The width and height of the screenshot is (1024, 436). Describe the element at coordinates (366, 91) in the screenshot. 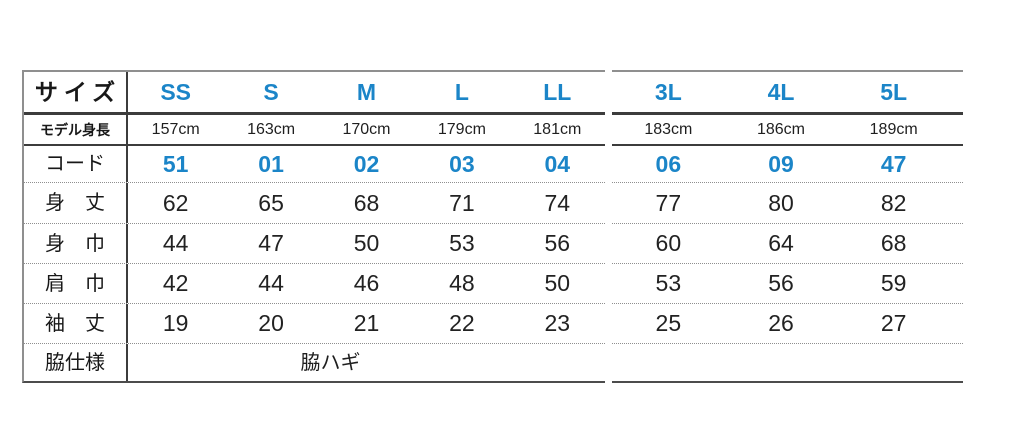

I see `size-header: M` at that location.